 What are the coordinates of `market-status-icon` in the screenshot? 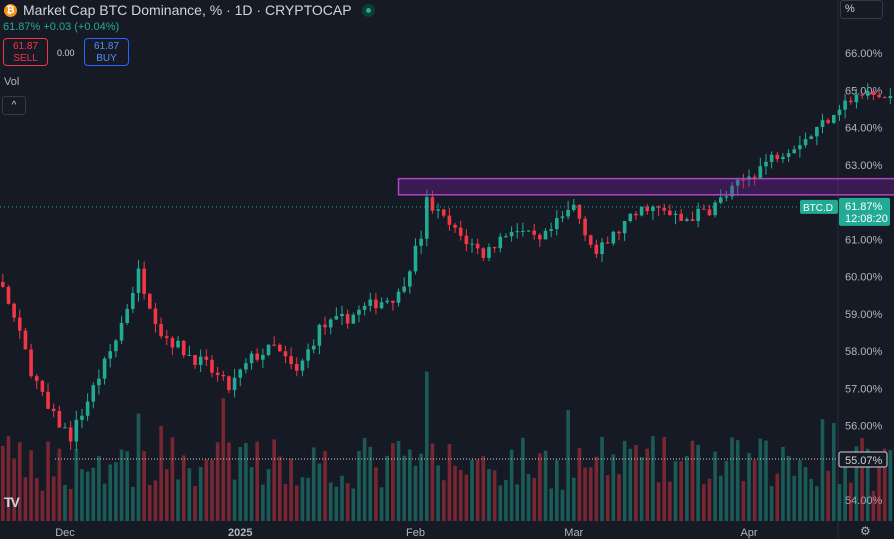 It's located at (368, 10).